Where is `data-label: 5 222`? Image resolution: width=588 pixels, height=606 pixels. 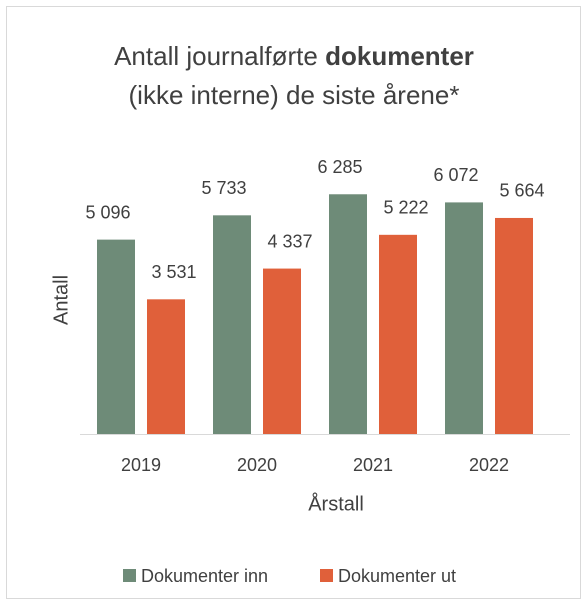
data-label: 5 222 is located at coordinates (405, 208).